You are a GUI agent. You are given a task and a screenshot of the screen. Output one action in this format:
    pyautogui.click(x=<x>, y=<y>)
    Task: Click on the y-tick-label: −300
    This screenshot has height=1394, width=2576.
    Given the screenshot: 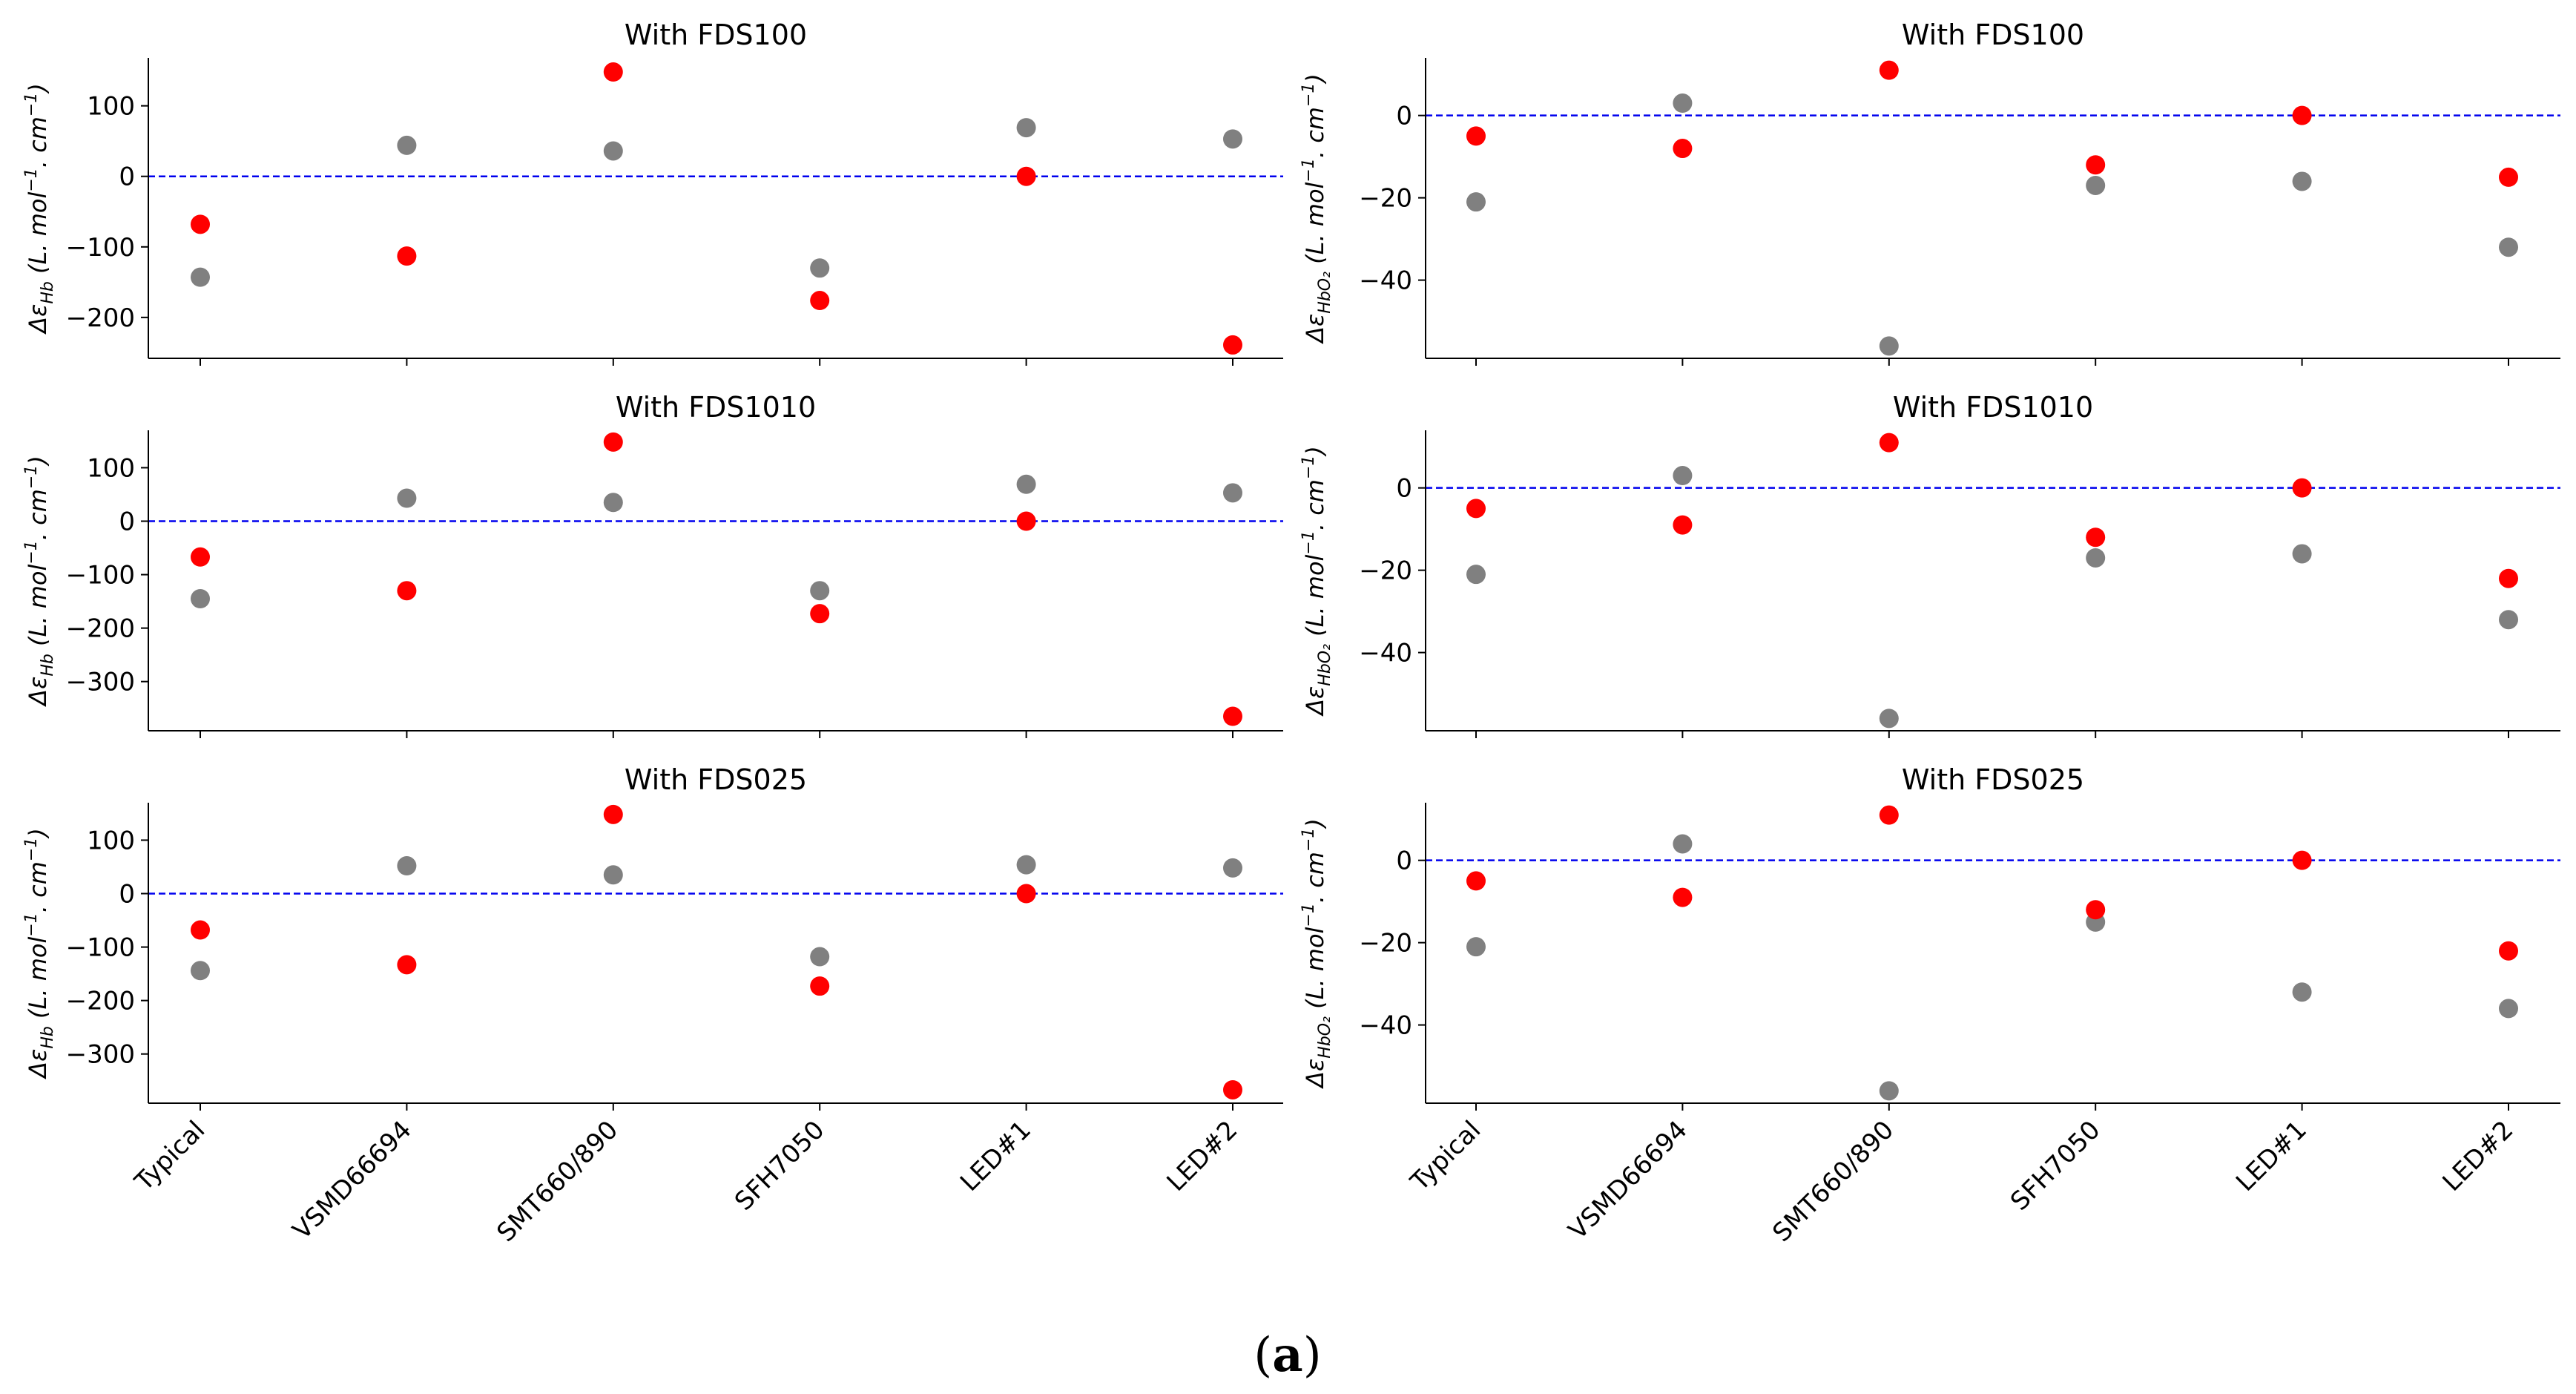 What is the action you would take?
    pyautogui.click(x=101, y=682)
    